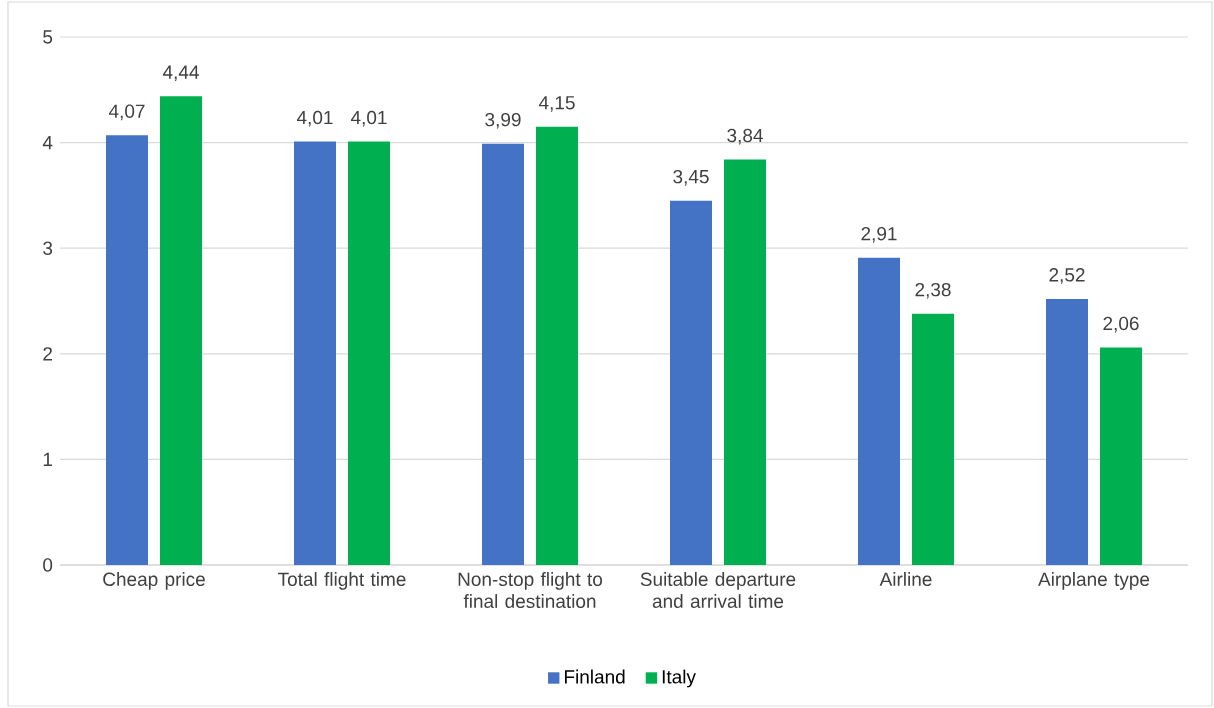  What do you see at coordinates (126, 112) in the screenshot?
I see `data-label: 4,07` at bounding box center [126, 112].